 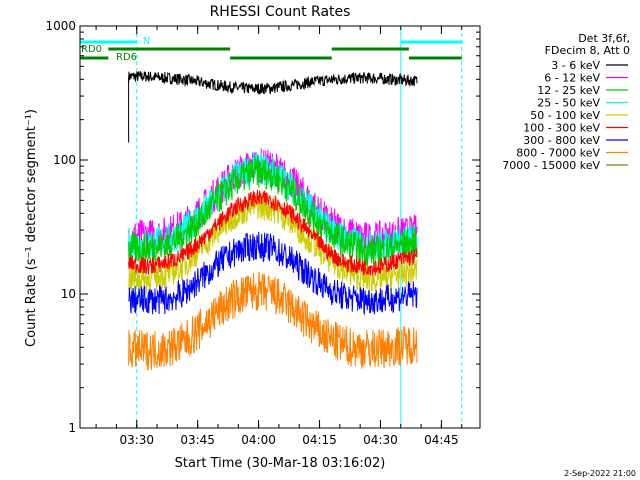 What do you see at coordinates (600, 473) in the screenshot?
I see `date-stamp: 2-Sep-2022 21:00` at bounding box center [600, 473].